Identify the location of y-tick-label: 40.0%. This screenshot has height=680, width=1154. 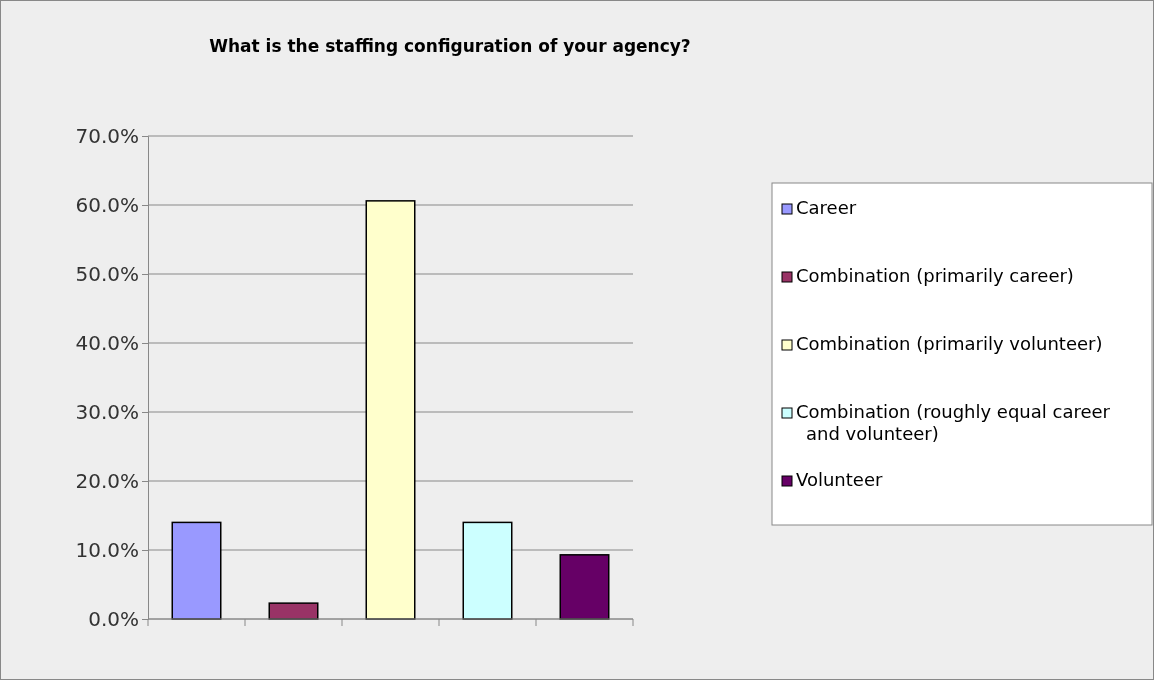
(107, 342).